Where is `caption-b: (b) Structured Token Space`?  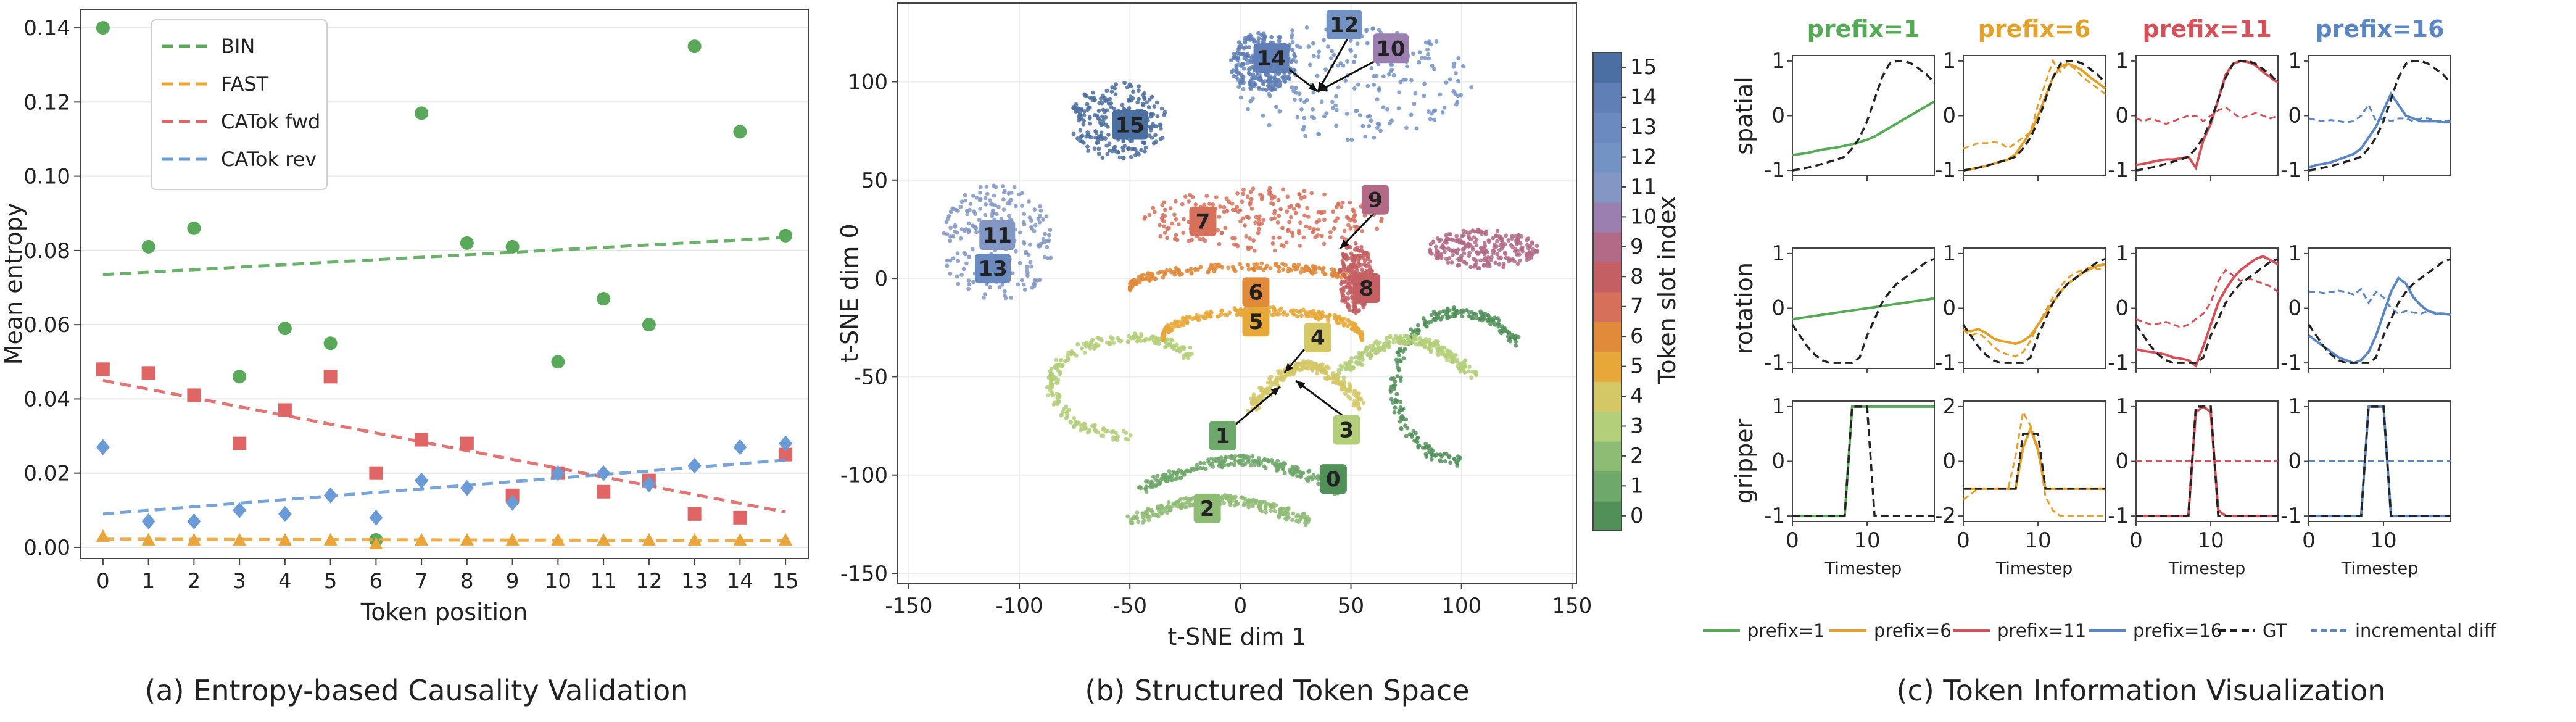 caption-b: (b) Structured Token Space is located at coordinates (1277, 691).